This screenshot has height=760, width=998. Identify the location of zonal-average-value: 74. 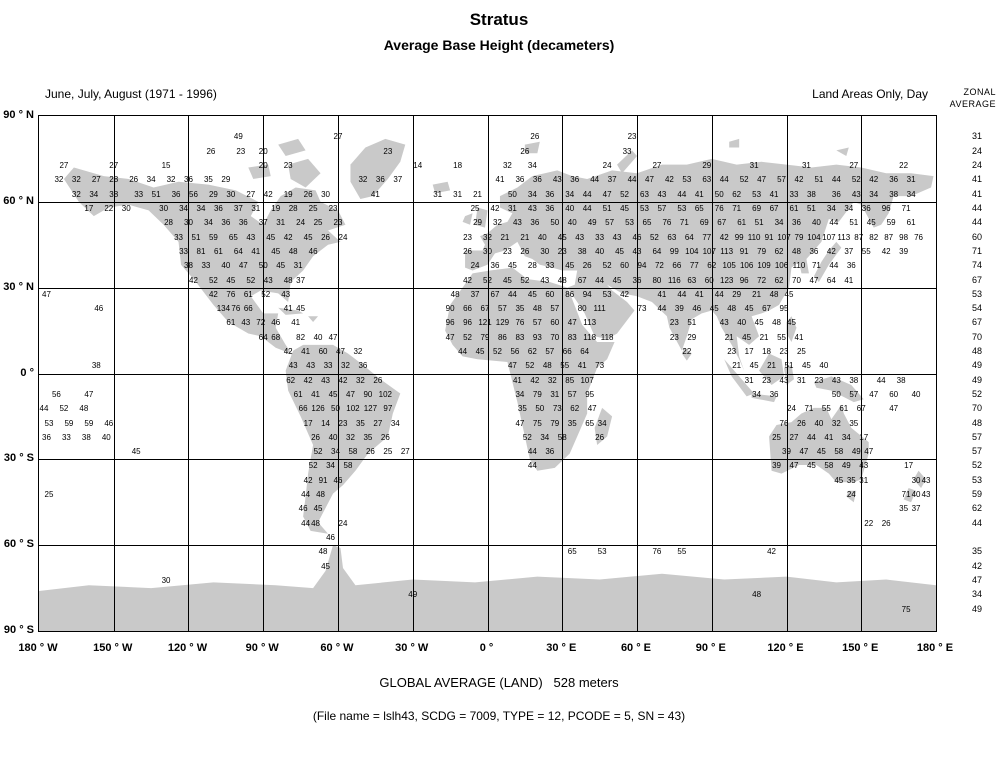
(976, 265).